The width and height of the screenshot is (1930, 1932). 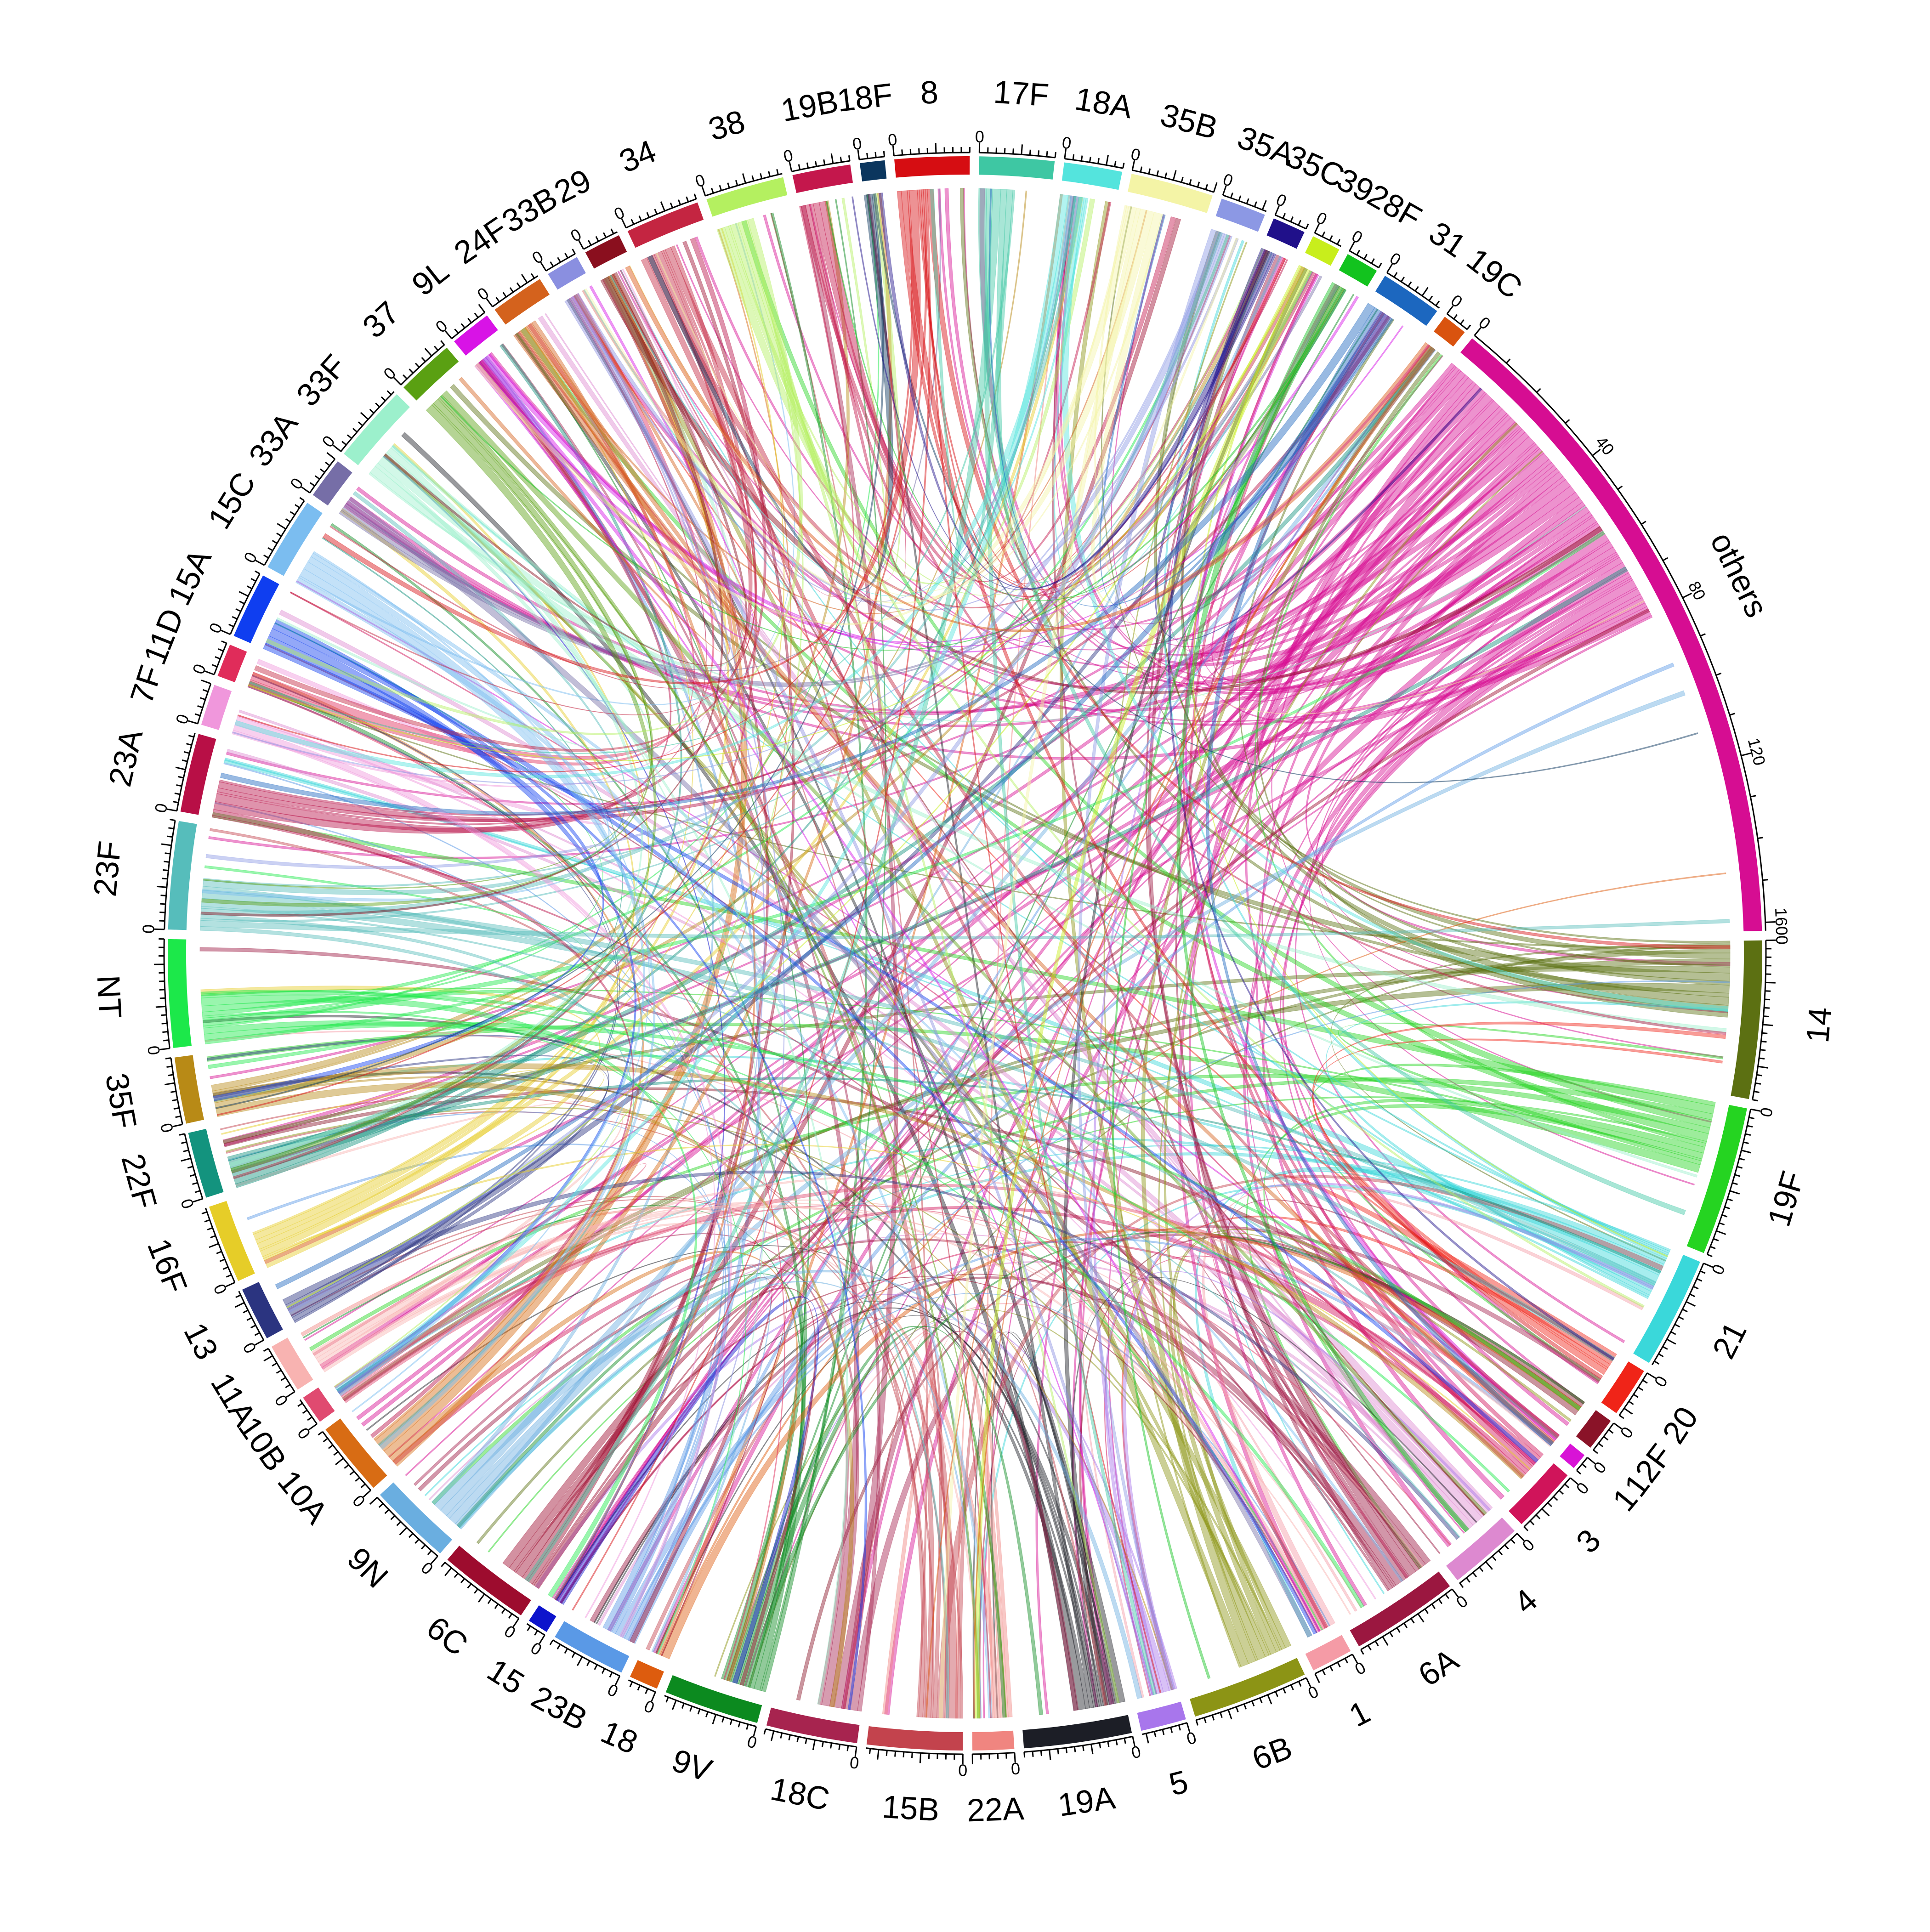 What do you see at coordinates (180, 1094) in the screenshot?
I see `sector-35f: 0` at bounding box center [180, 1094].